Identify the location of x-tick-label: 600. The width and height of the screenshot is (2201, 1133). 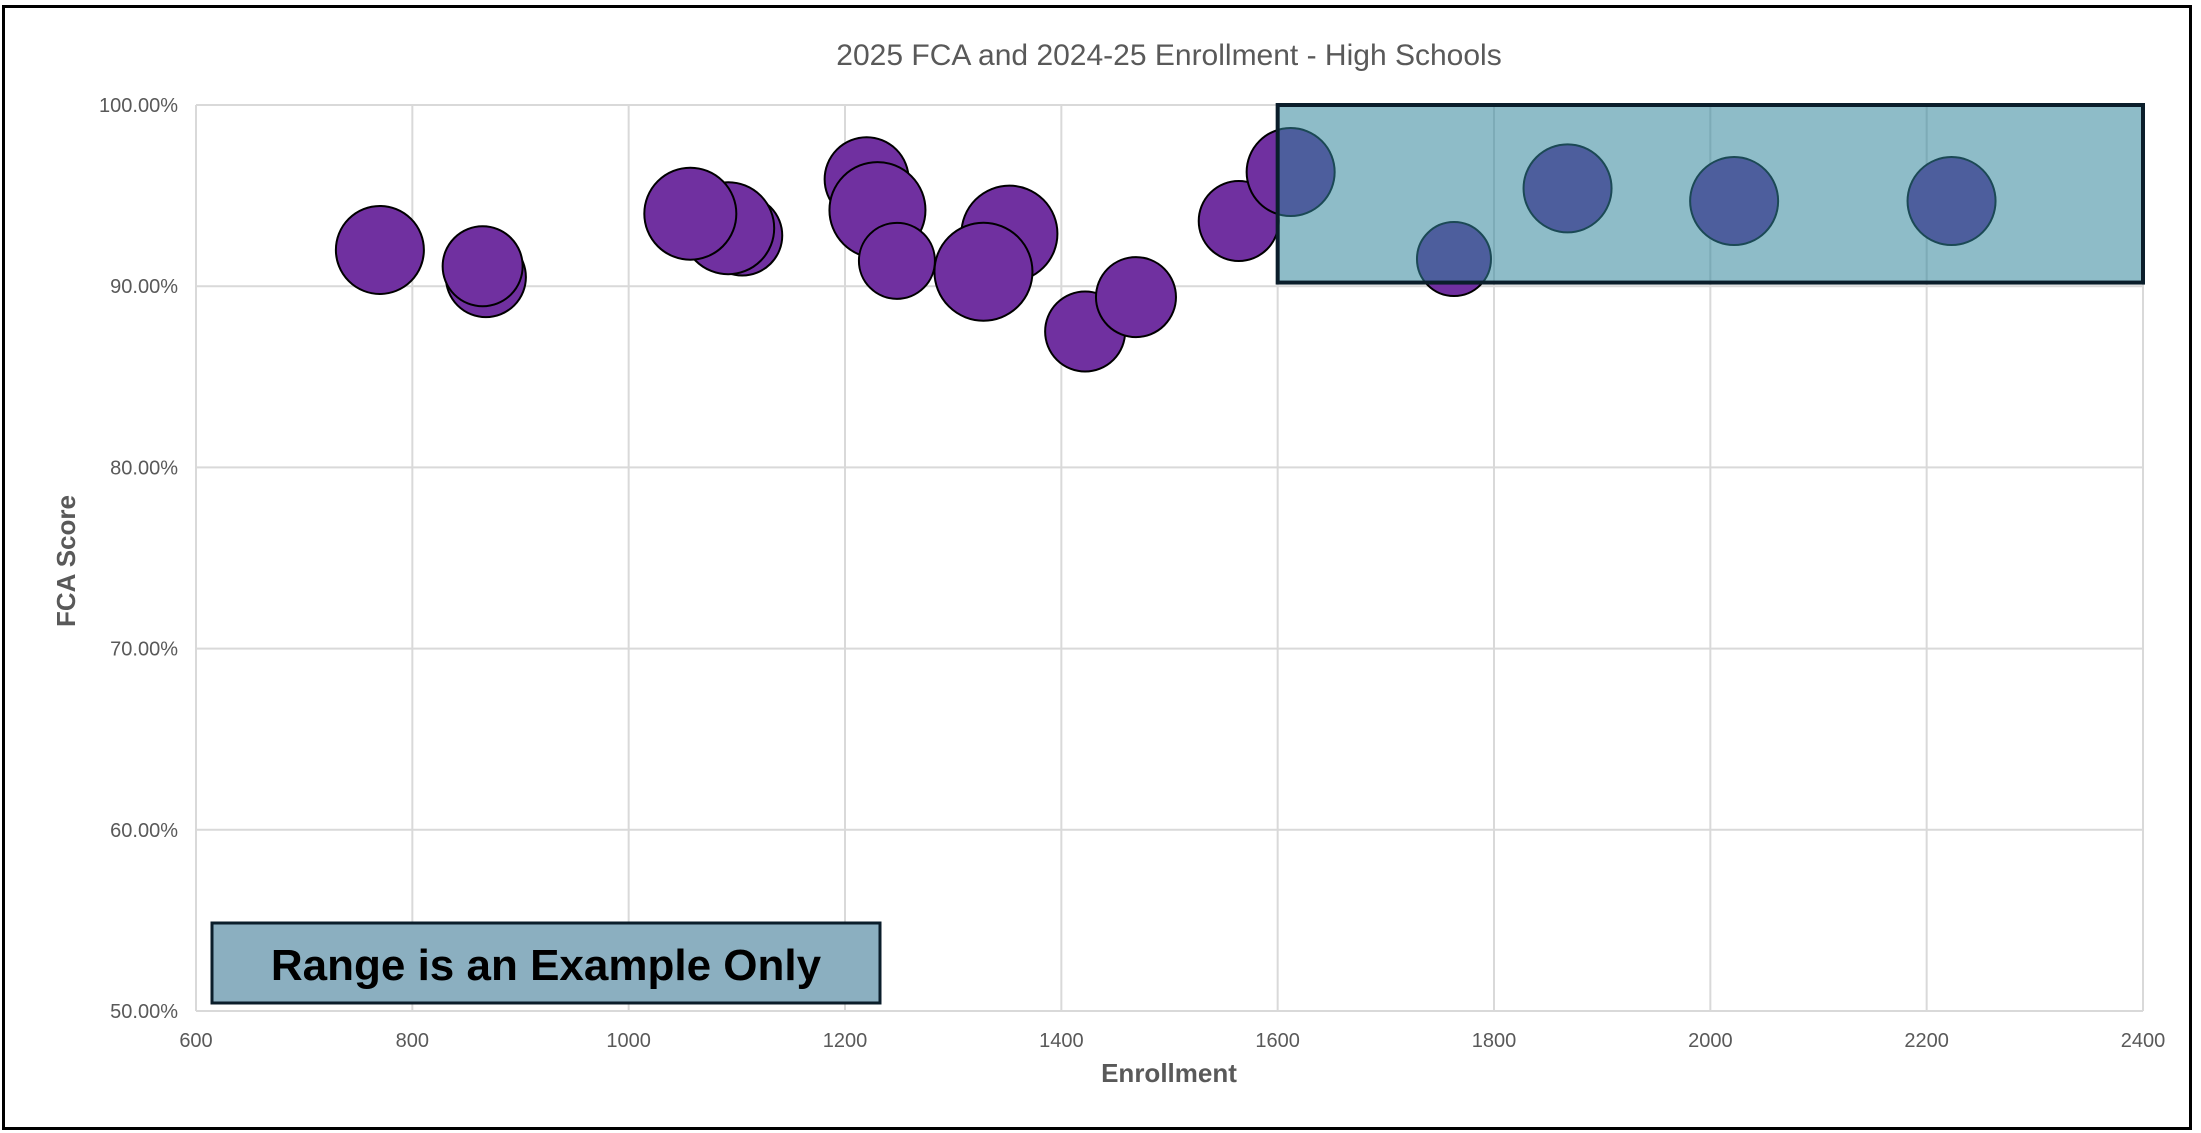
(195, 1041).